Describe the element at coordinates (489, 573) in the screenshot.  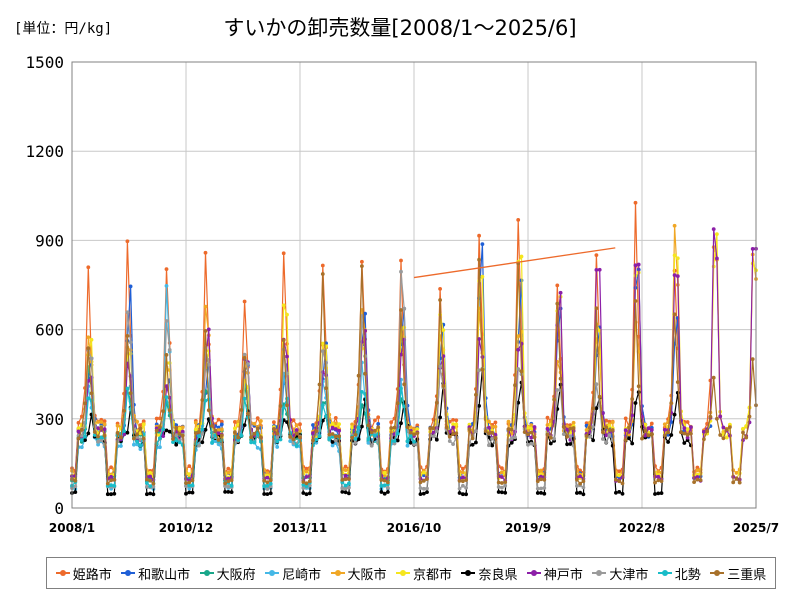
I see `legend-item: 奈良県` at that location.